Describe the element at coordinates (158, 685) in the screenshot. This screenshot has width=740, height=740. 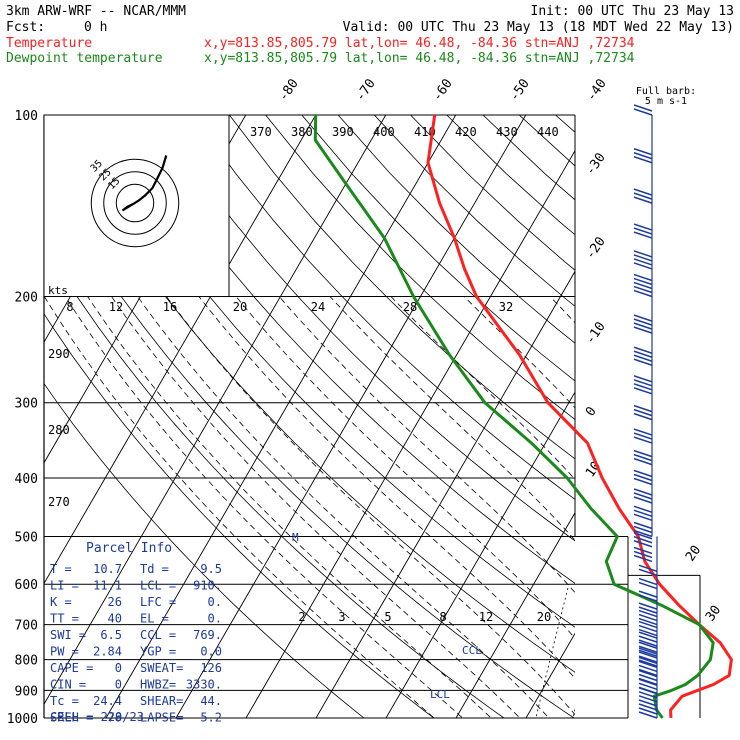
I see `parcel-key: HWBZ=` at that location.